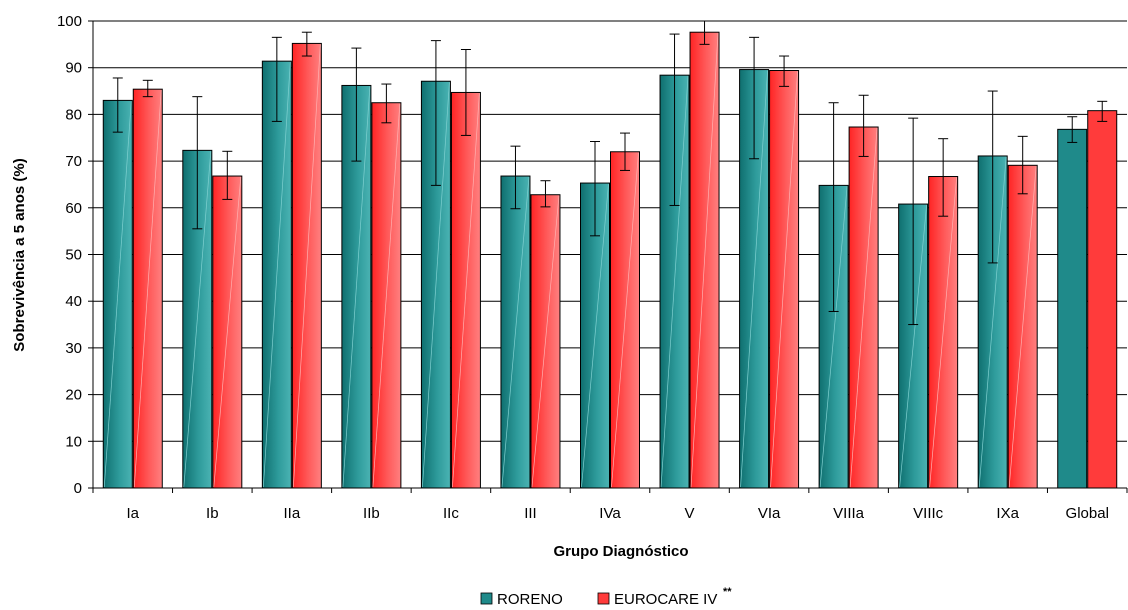 Image resolution: width=1128 pixels, height=610 pixels. Describe the element at coordinates (73, 348) in the screenshot. I see `y-tick-label: 30` at that location.